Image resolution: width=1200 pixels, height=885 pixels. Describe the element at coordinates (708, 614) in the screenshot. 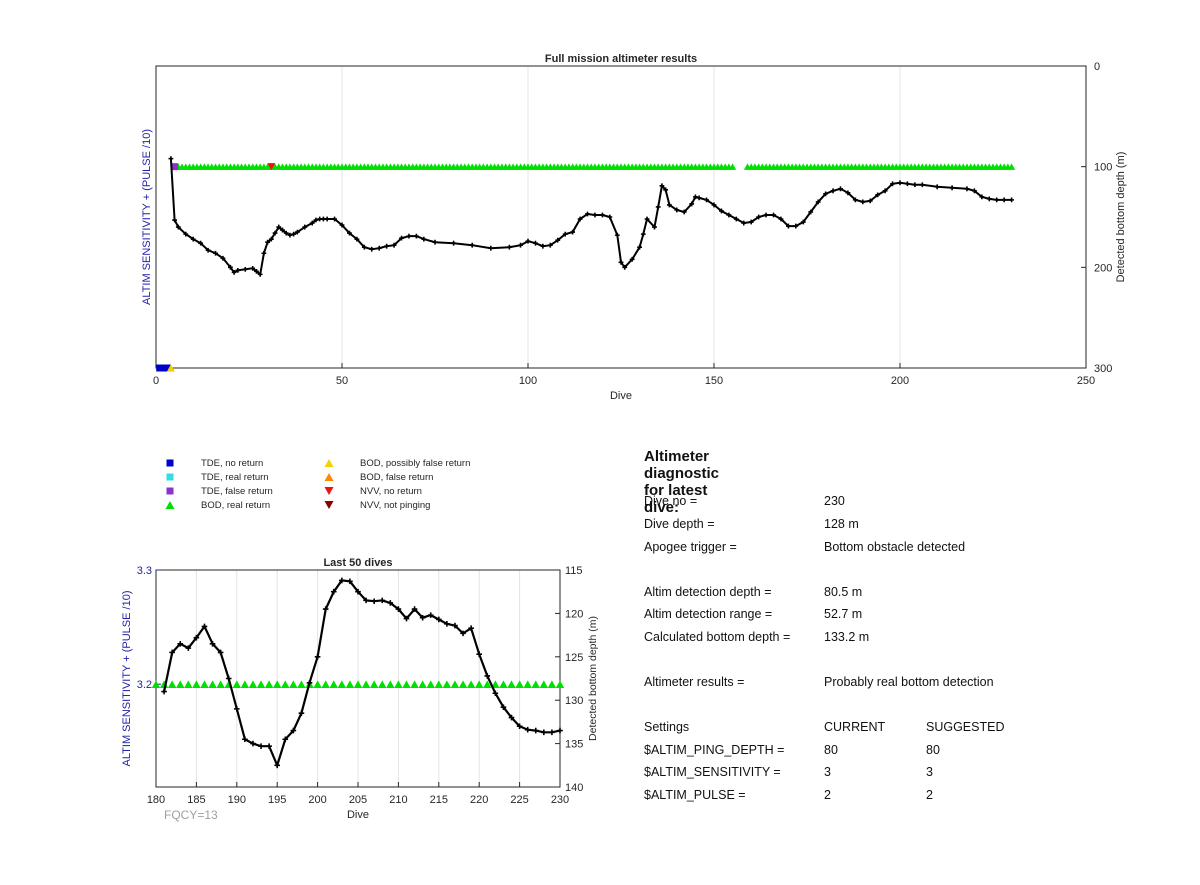

I see `diagnostic-label: Altim detection range =` at that location.